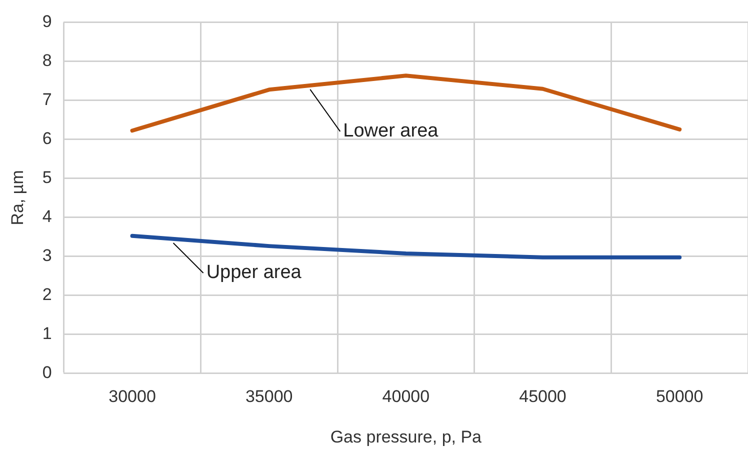 The height and width of the screenshot is (454, 748). I want to click on y-tick-label: 6, so click(47, 138).